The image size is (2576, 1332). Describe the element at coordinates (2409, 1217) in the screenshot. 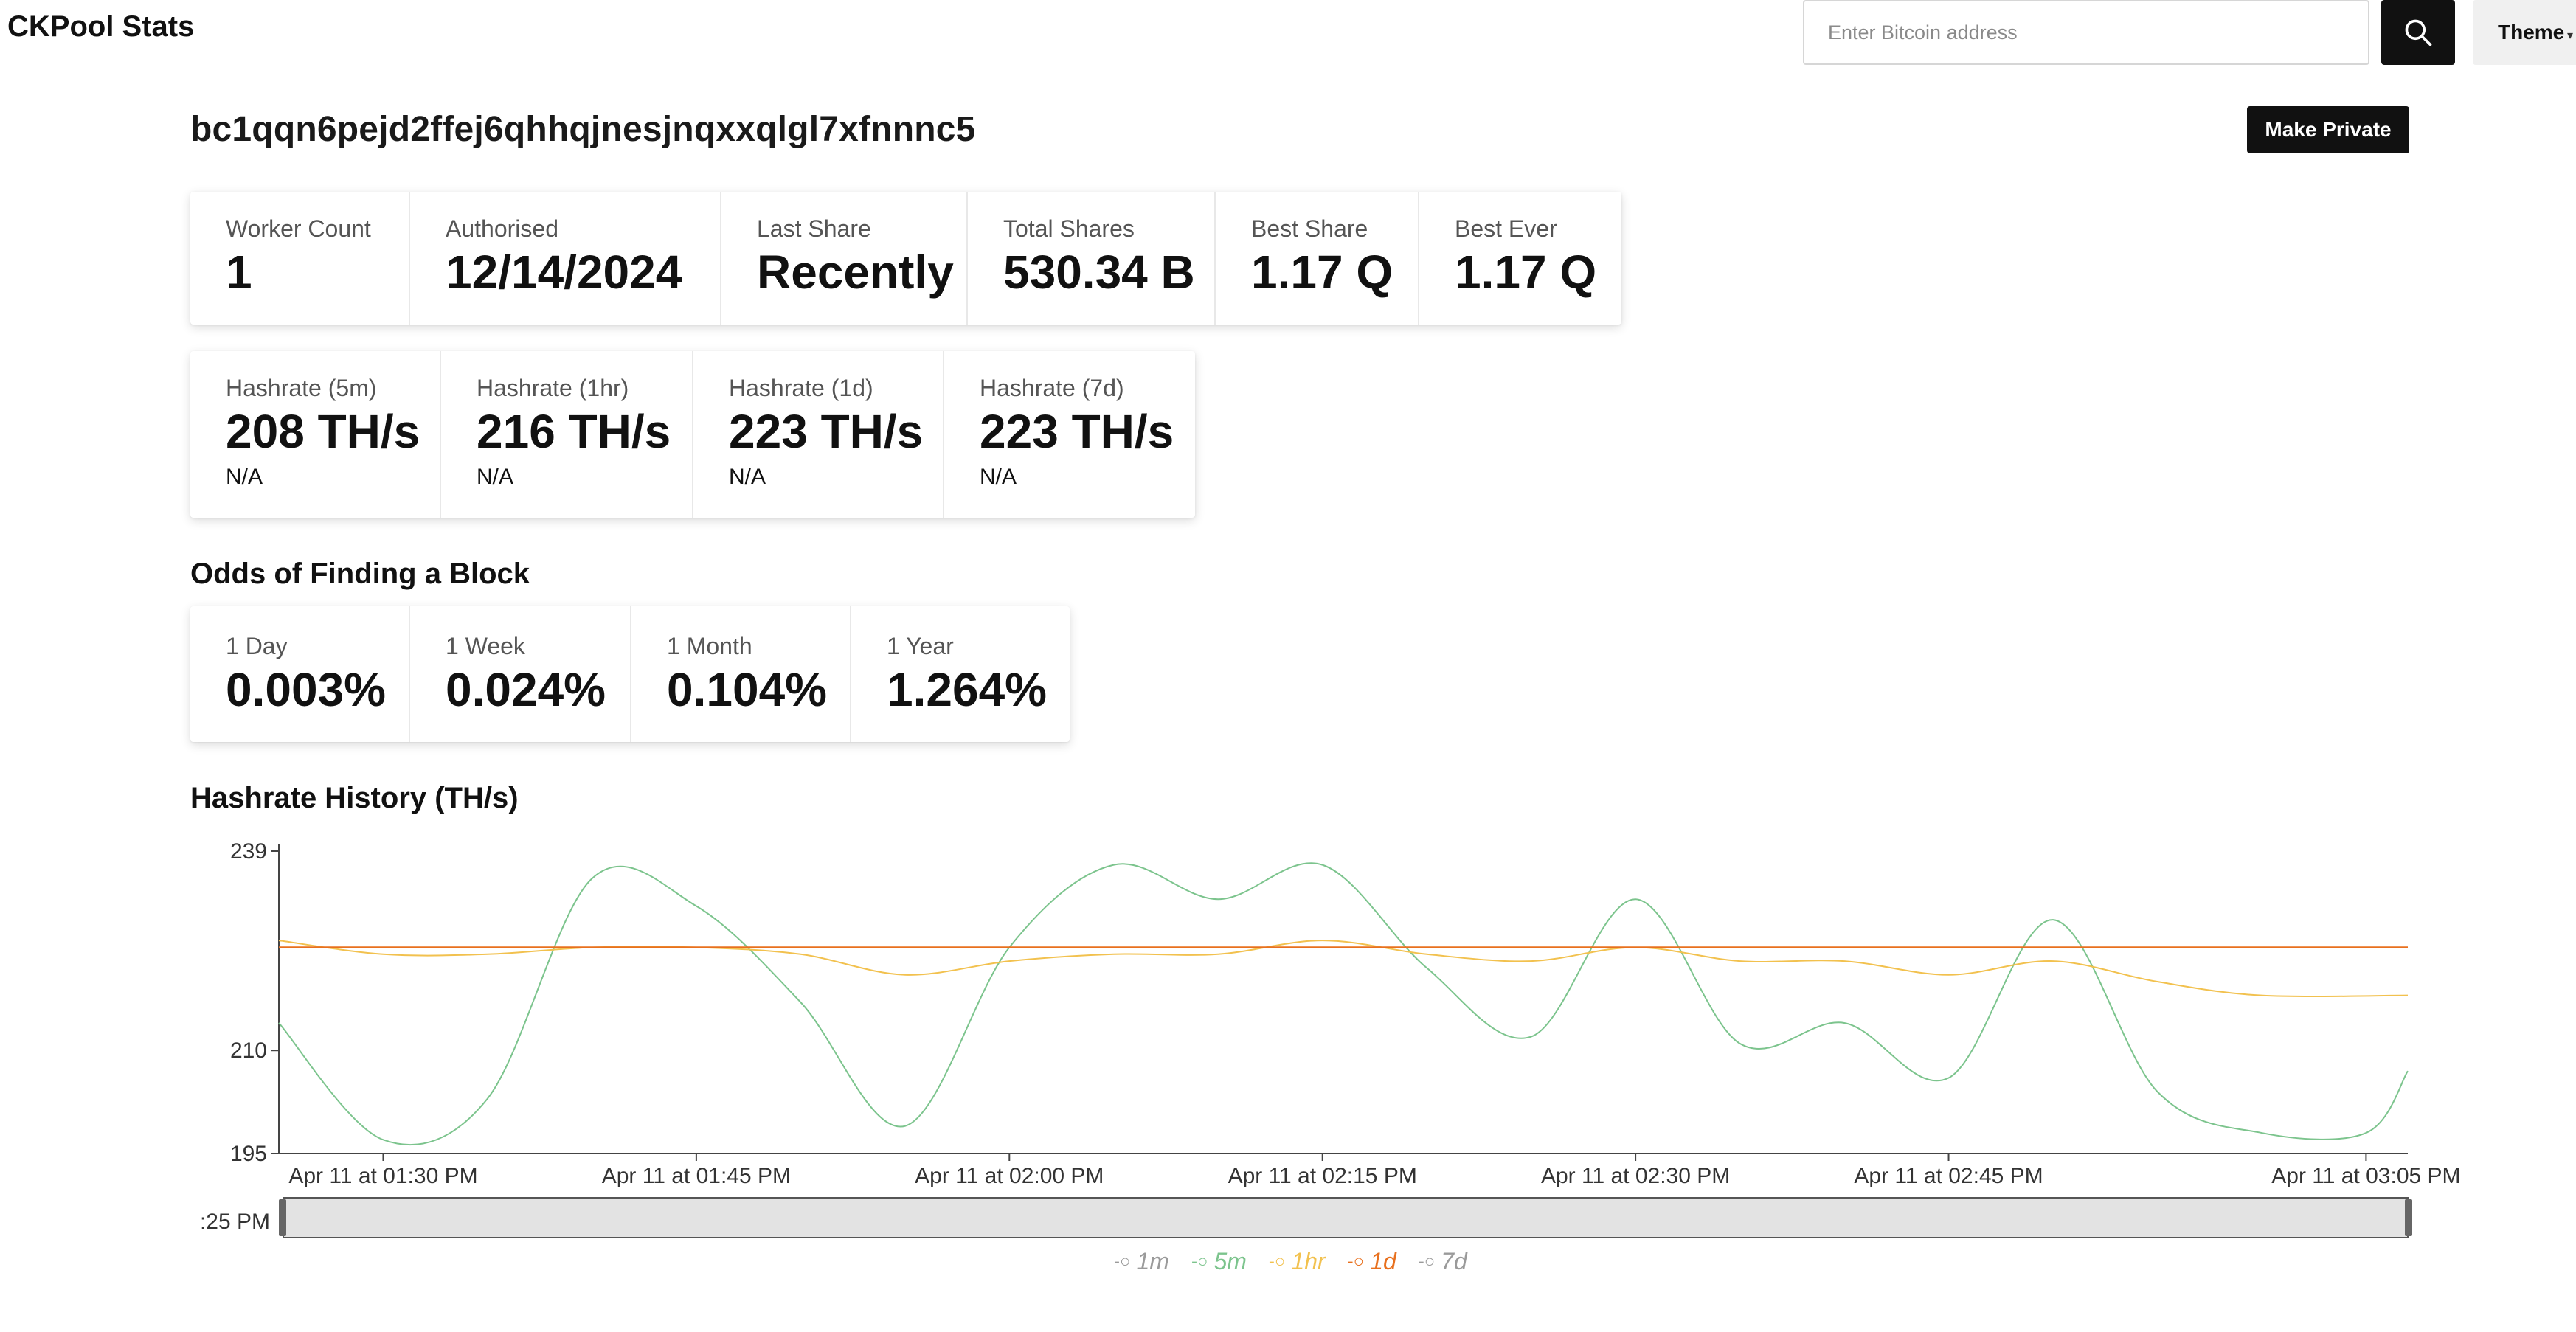

I see `range-handle-right` at that location.